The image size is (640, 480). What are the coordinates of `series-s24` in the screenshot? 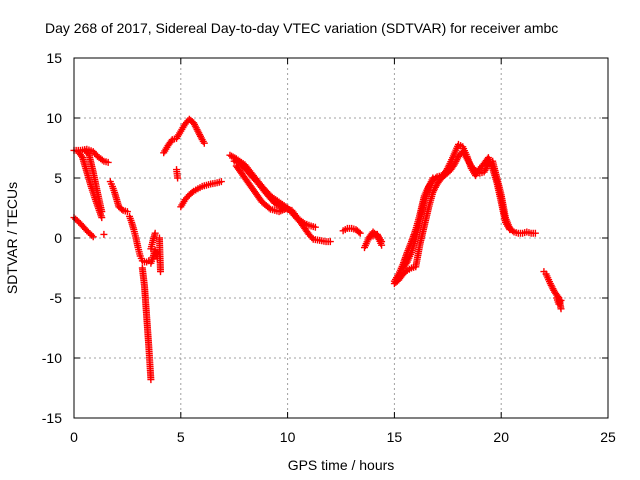 It's located at (559, 301).